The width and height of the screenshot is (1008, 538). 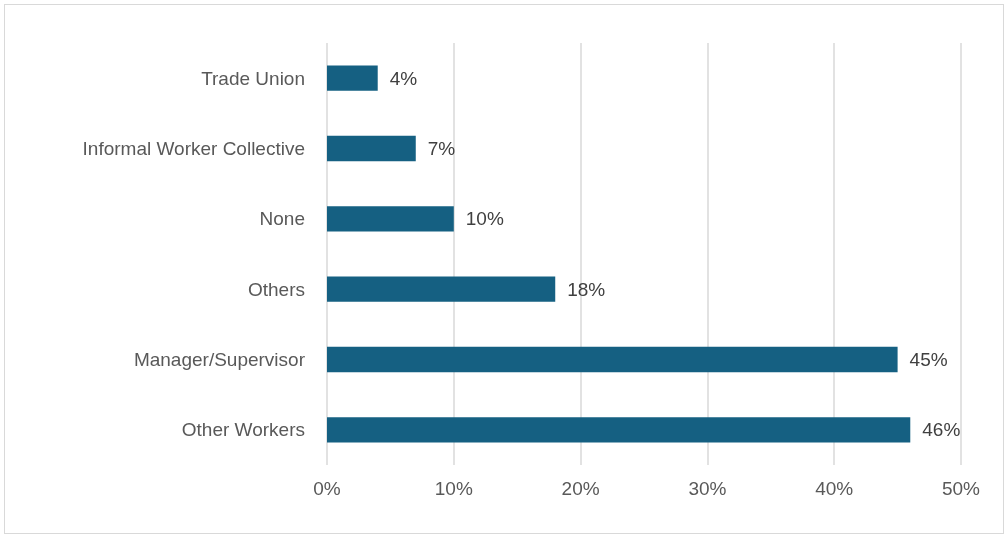 What do you see at coordinates (961, 488) in the screenshot?
I see `x-tick-label: 50%` at bounding box center [961, 488].